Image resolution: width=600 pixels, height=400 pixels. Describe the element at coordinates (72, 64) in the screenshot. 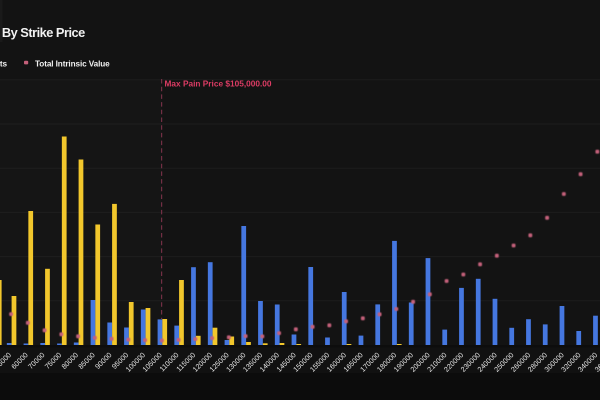

I see `svg-text: Total Intrinsic Value` at that location.